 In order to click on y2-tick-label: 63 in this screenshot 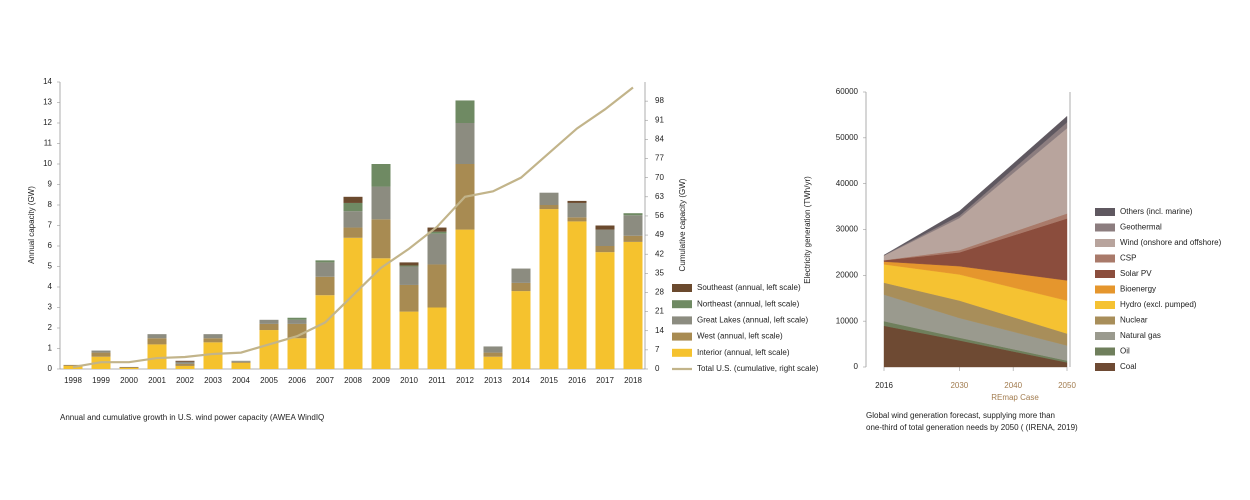, I will do `click(659, 196)`.